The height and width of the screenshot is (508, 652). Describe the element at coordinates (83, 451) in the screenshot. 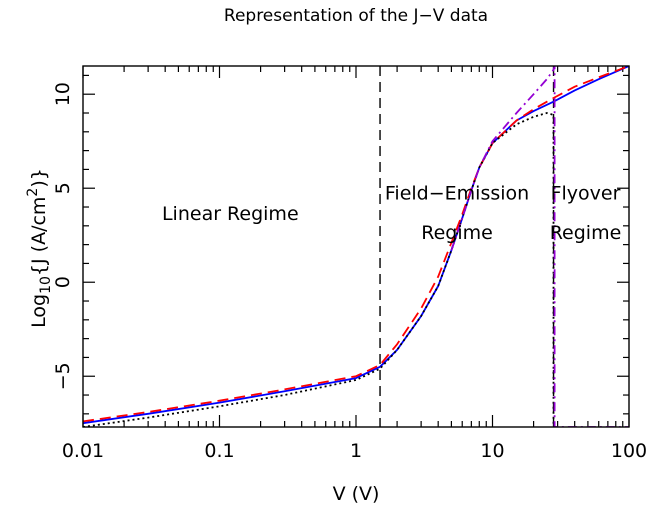

I see `x-tick-label: 0.01` at that location.